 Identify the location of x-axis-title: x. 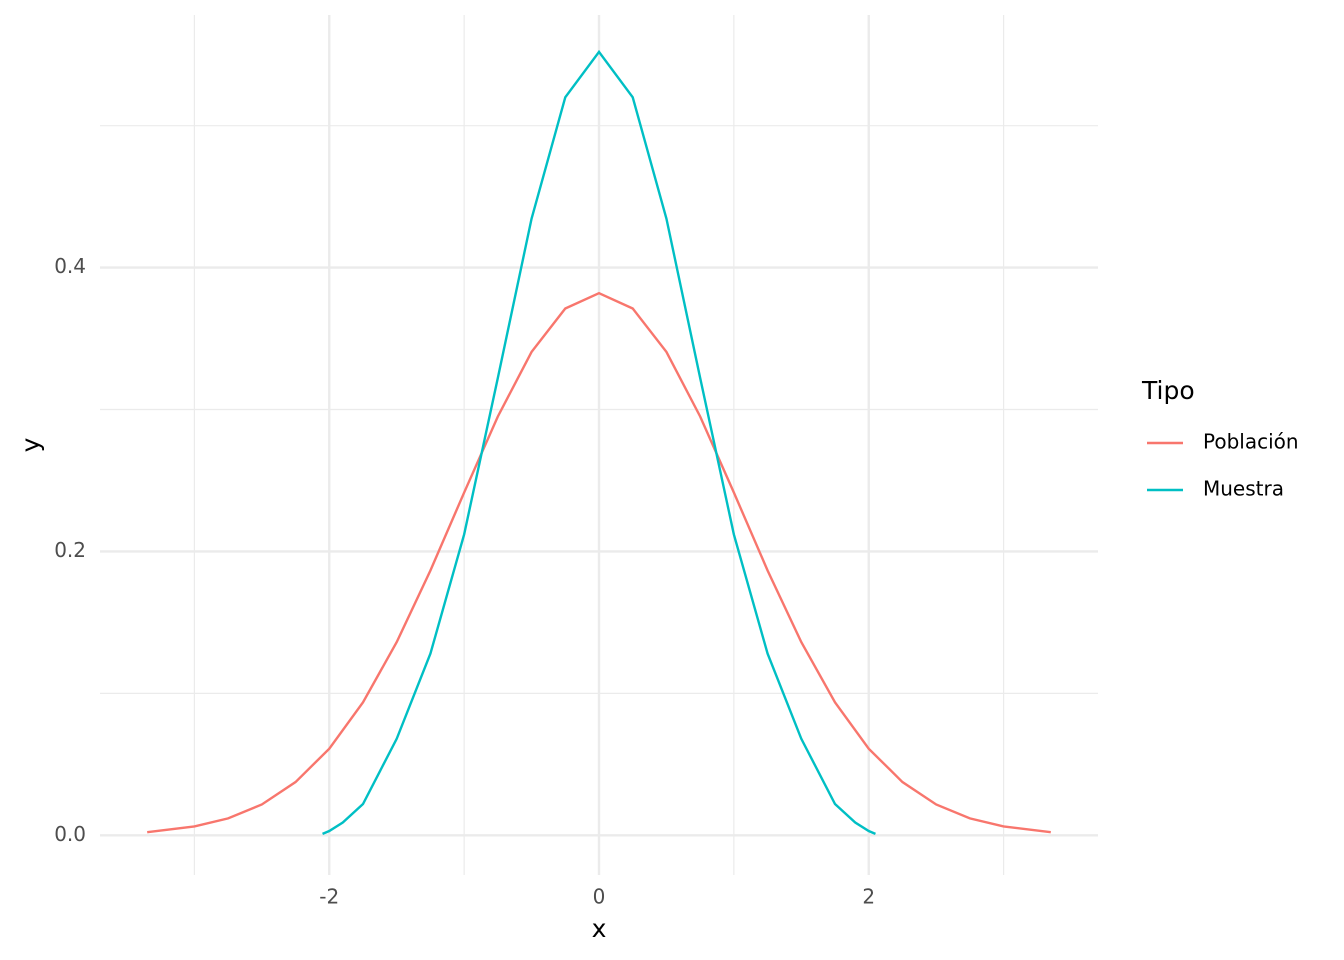
(599, 928).